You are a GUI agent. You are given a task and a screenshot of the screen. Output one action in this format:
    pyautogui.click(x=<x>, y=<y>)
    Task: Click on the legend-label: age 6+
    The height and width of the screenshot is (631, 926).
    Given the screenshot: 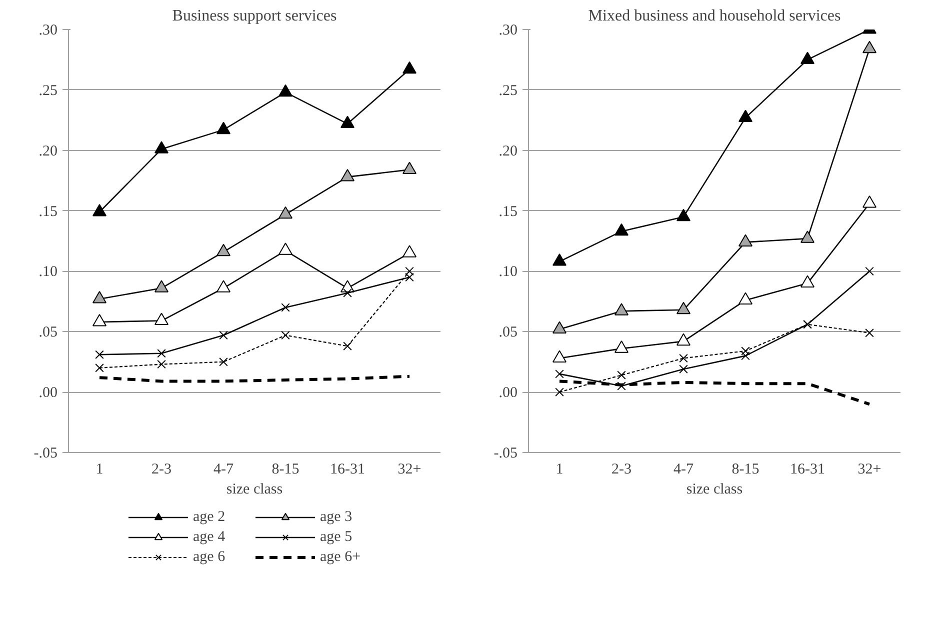 What is the action you would take?
    pyautogui.click(x=341, y=557)
    